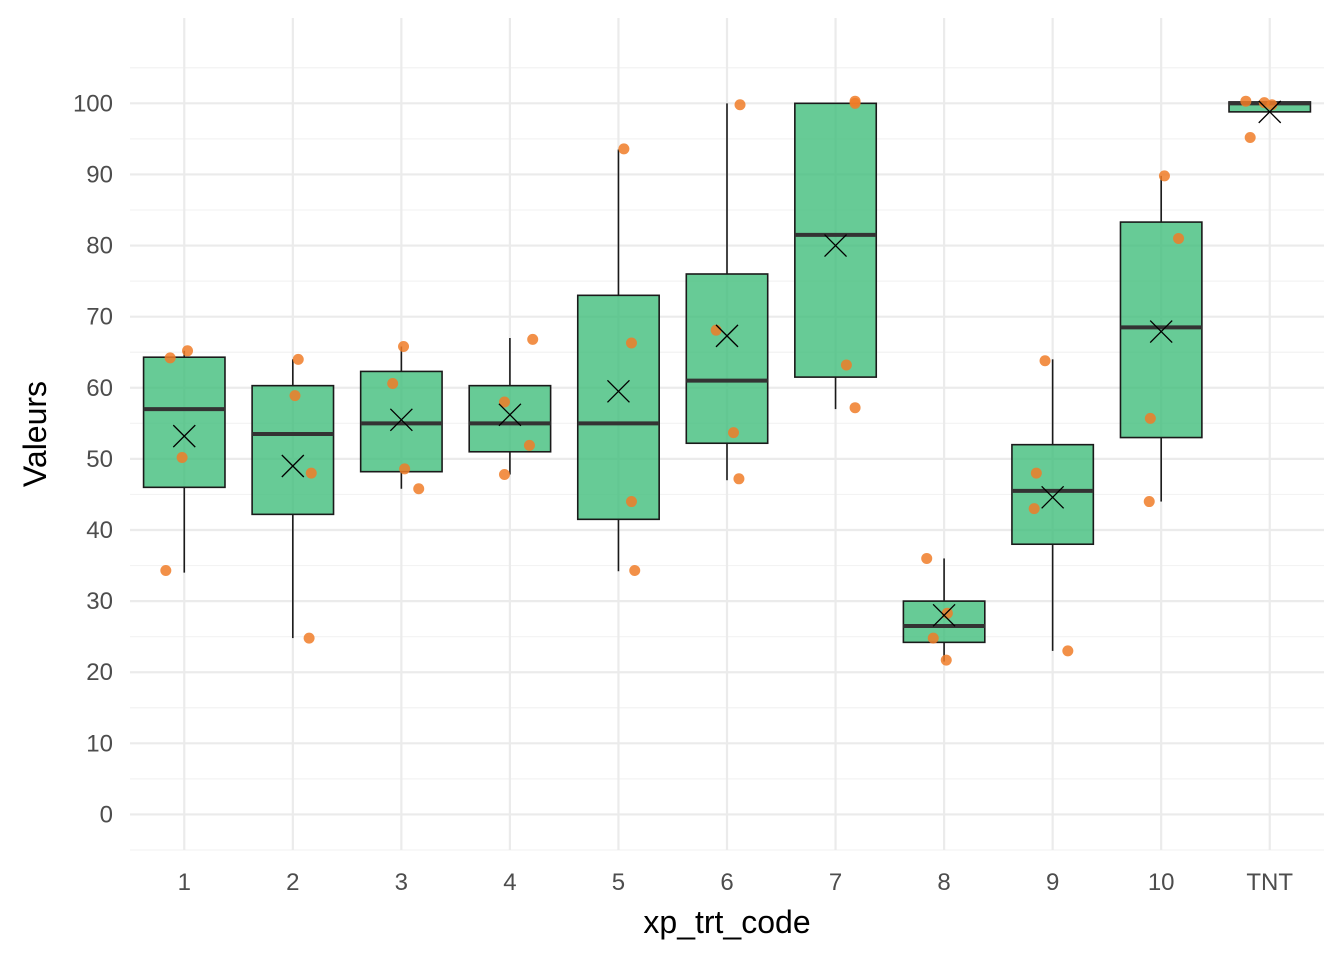  Describe the element at coordinates (35, 434) in the screenshot. I see `y-axis-title: Valeurs` at that location.